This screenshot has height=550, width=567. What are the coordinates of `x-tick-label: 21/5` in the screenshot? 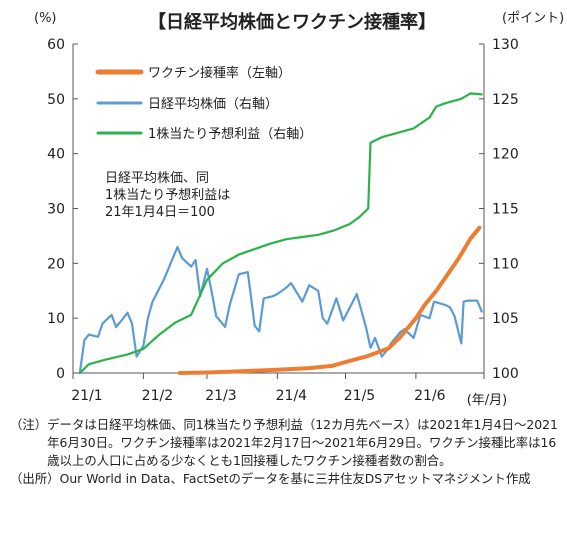 It's located at (359, 396).